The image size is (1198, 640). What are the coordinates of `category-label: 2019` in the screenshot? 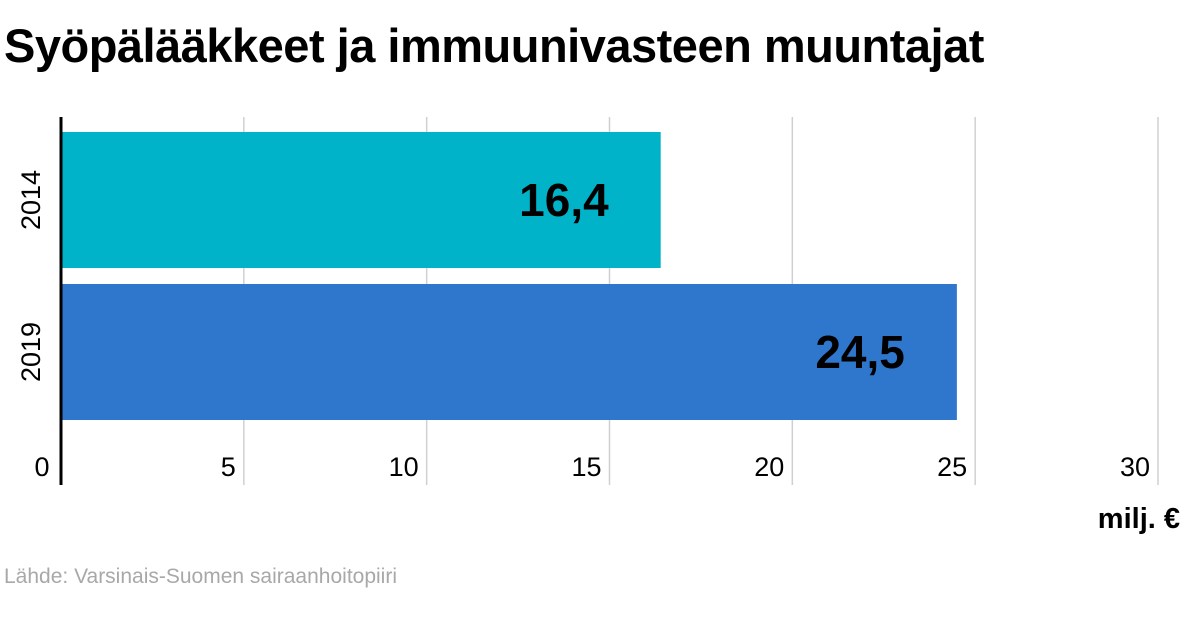 It's located at (31, 352).